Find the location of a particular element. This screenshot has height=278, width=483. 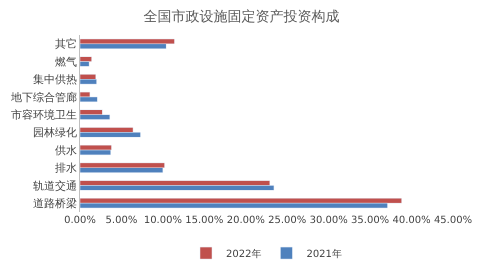

chart-title: 全国市政设施固定资产投资构成 is located at coordinates (242, 16).